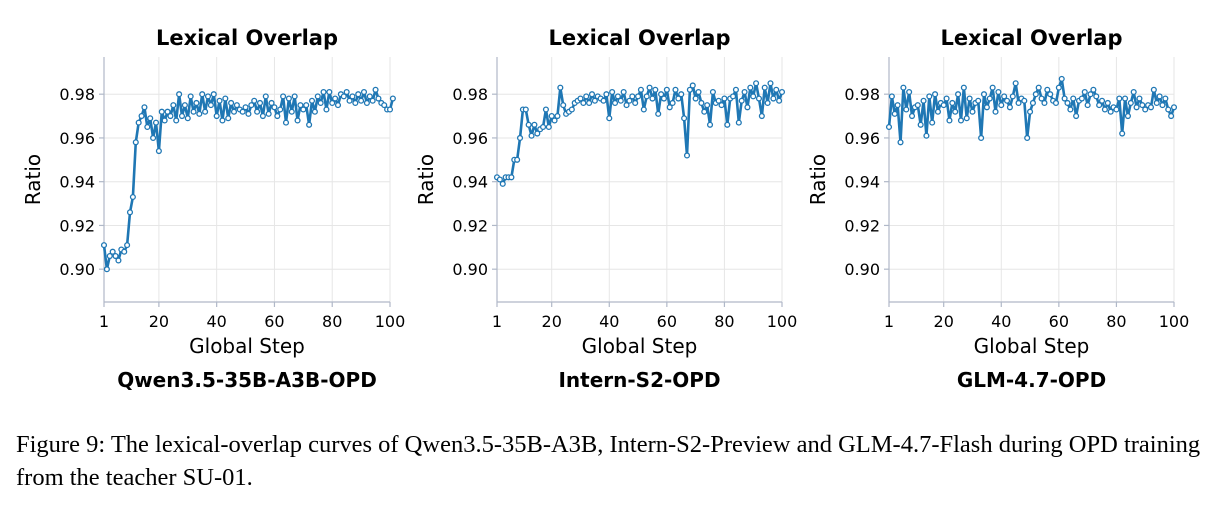 The width and height of the screenshot is (1218, 510). What do you see at coordinates (247, 380) in the screenshot?
I see `model-label: Qwen3.5-35B-A3B-OPD` at bounding box center [247, 380].